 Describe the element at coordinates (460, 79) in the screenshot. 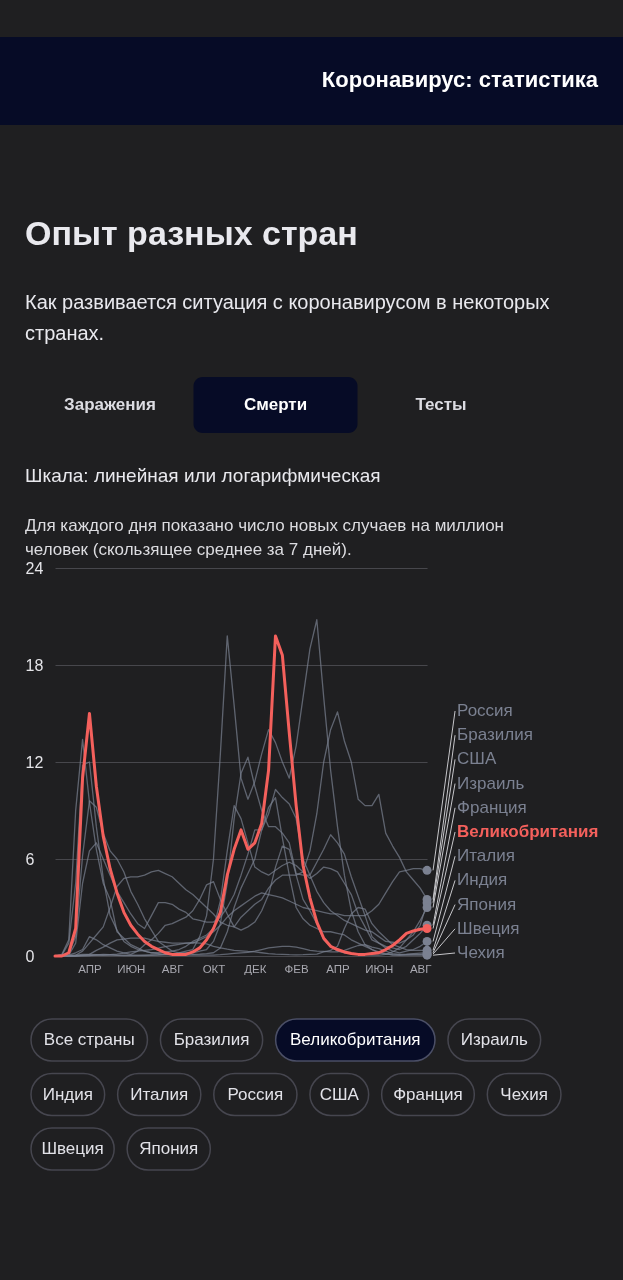

I see `text: Коронавирус: статистика` at that location.